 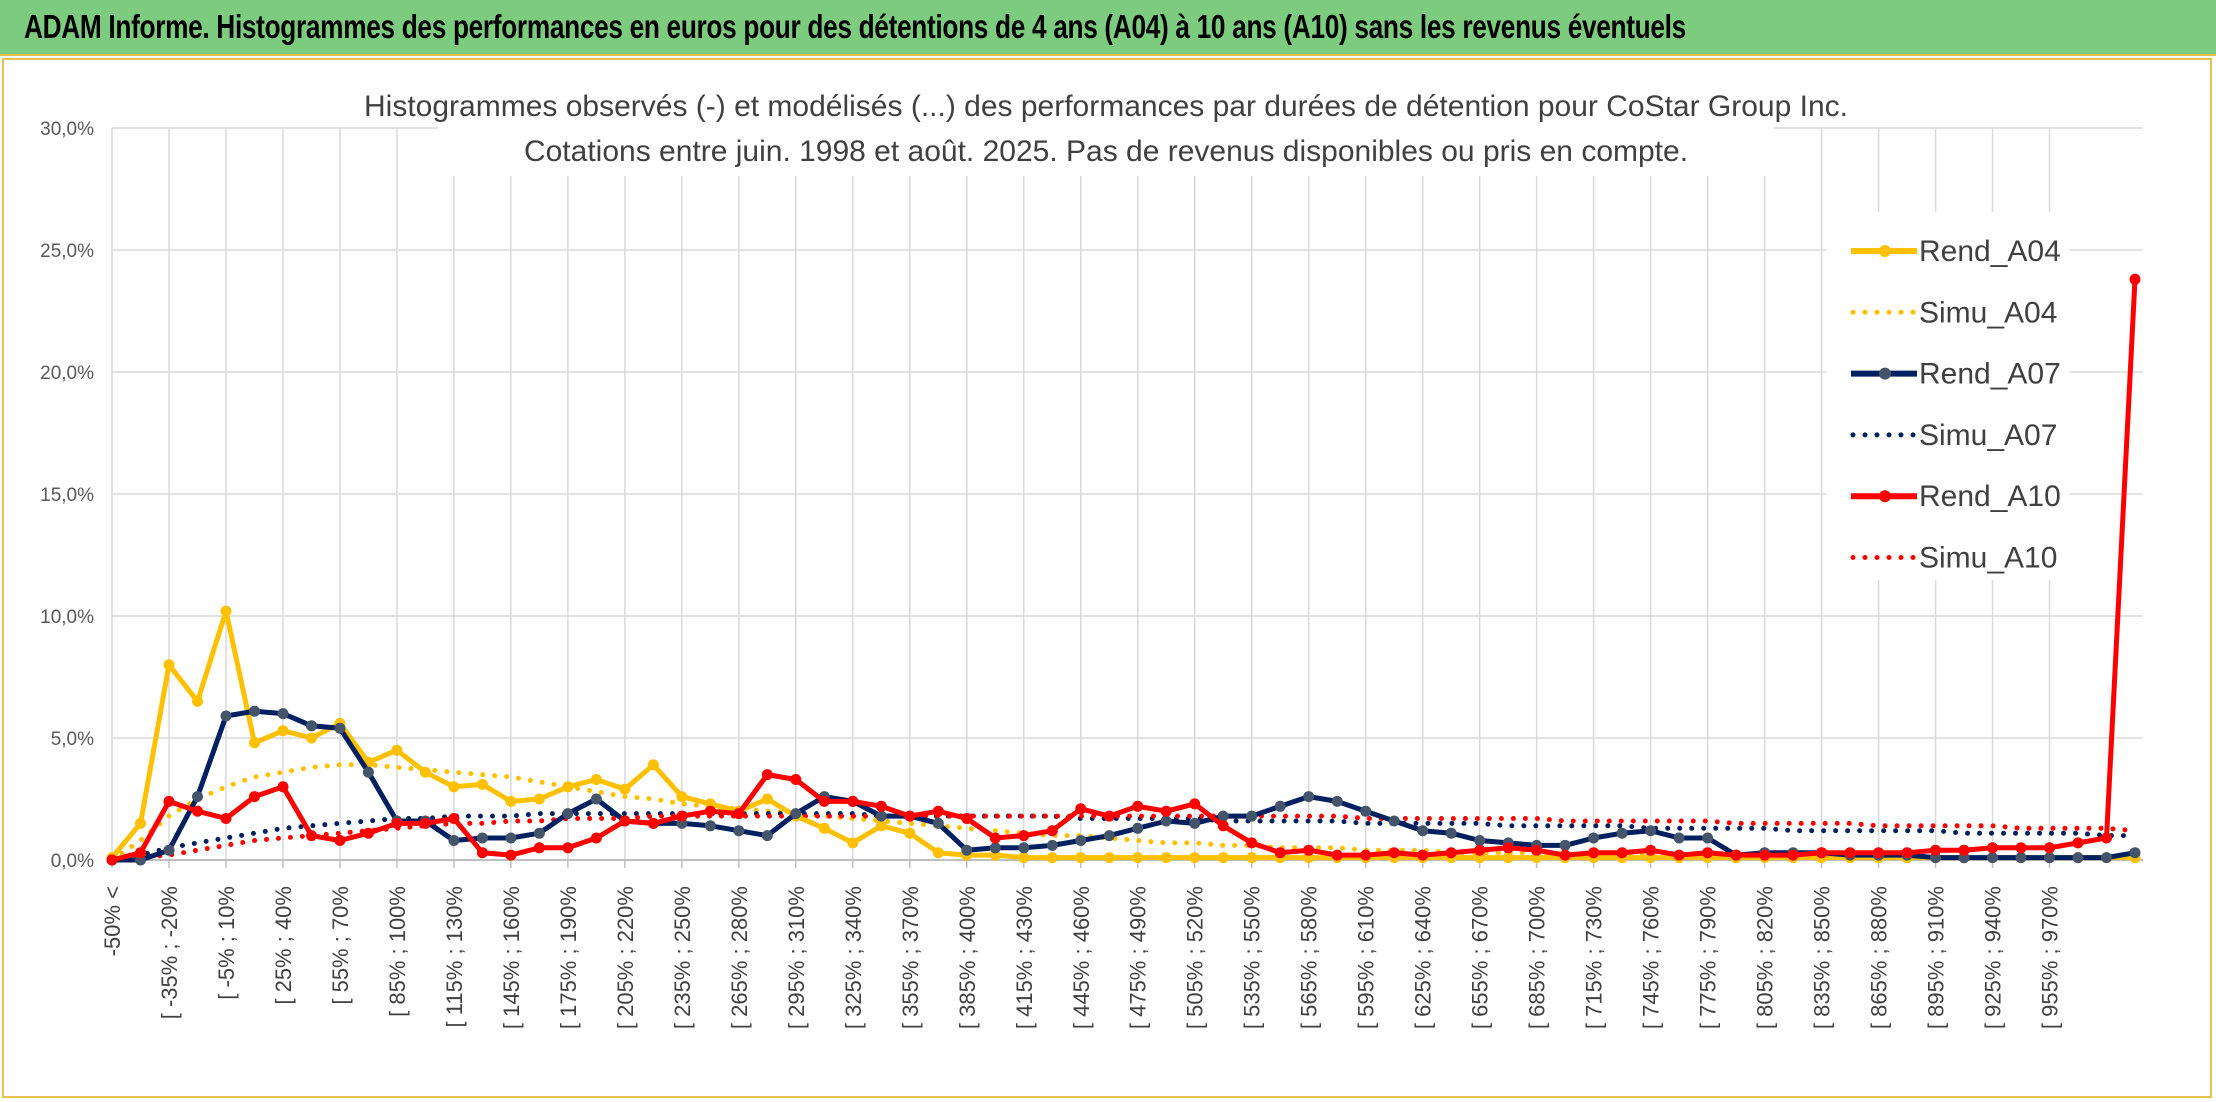 I want to click on legend-item-rend-a10: Rend_A10, so click(x=1956, y=496).